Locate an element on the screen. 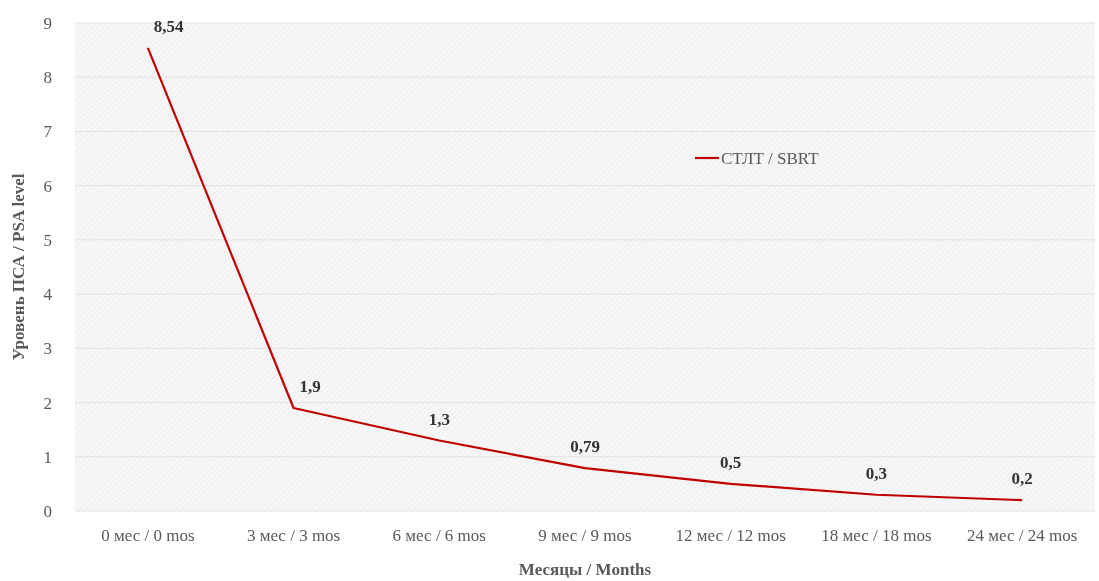 The image size is (1099, 581). y-tick-label: 1 is located at coordinates (47, 457).